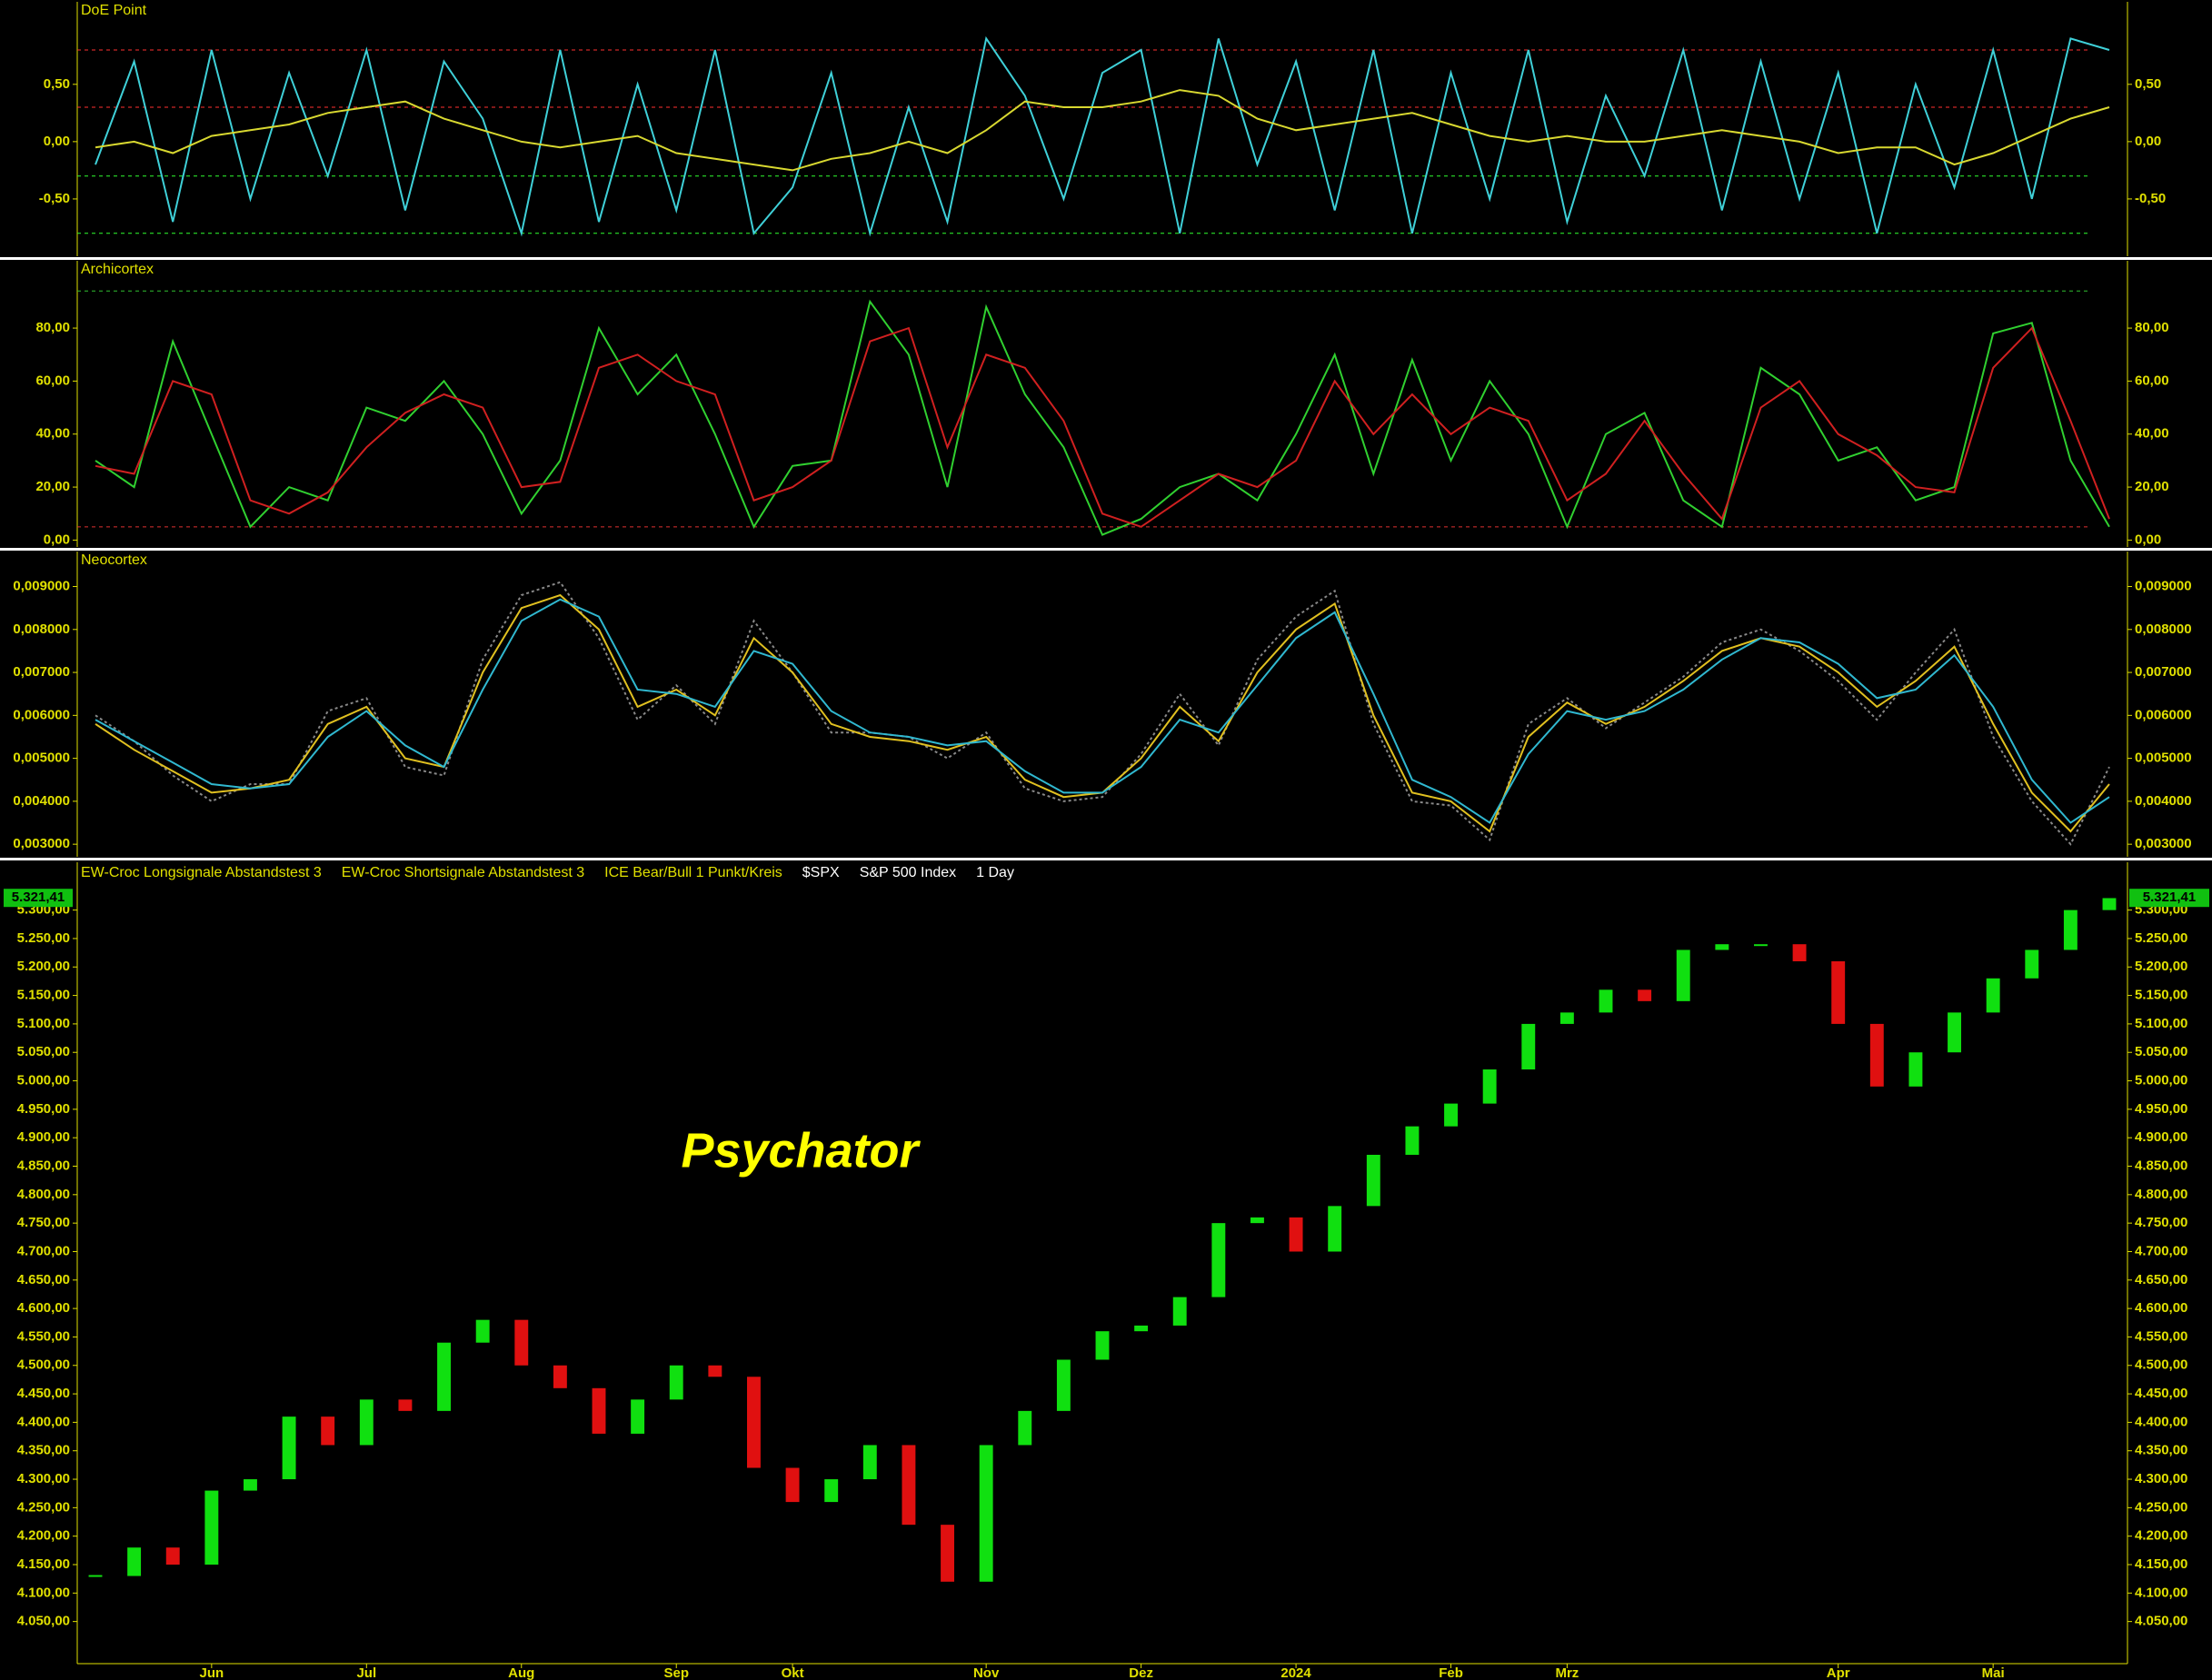 This screenshot has height=1680, width=2212. I want to click on y-tick-label: 4.900,00, so click(43, 1137).